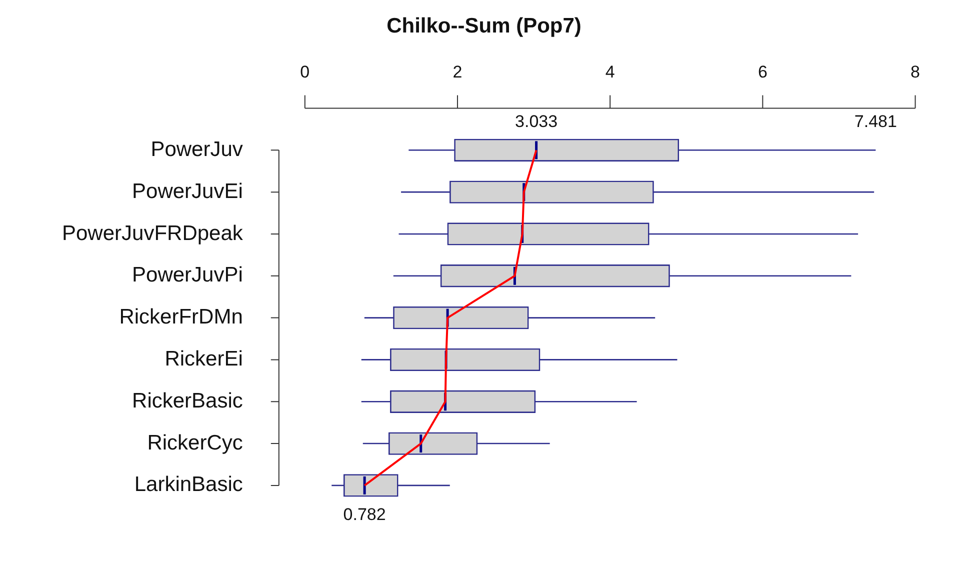  Describe the element at coordinates (305, 72) in the screenshot. I see `x-tick-label: 0` at that location.